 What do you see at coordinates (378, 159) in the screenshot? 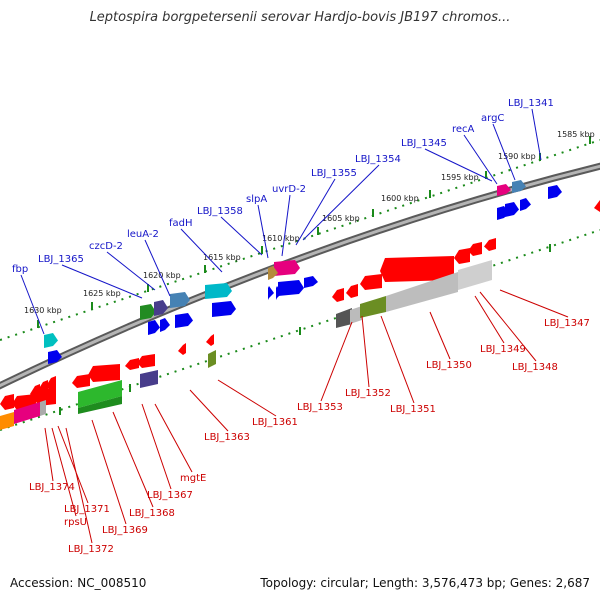
I see `gene-label-lbj_1354: LBJ_1354` at bounding box center [378, 159].